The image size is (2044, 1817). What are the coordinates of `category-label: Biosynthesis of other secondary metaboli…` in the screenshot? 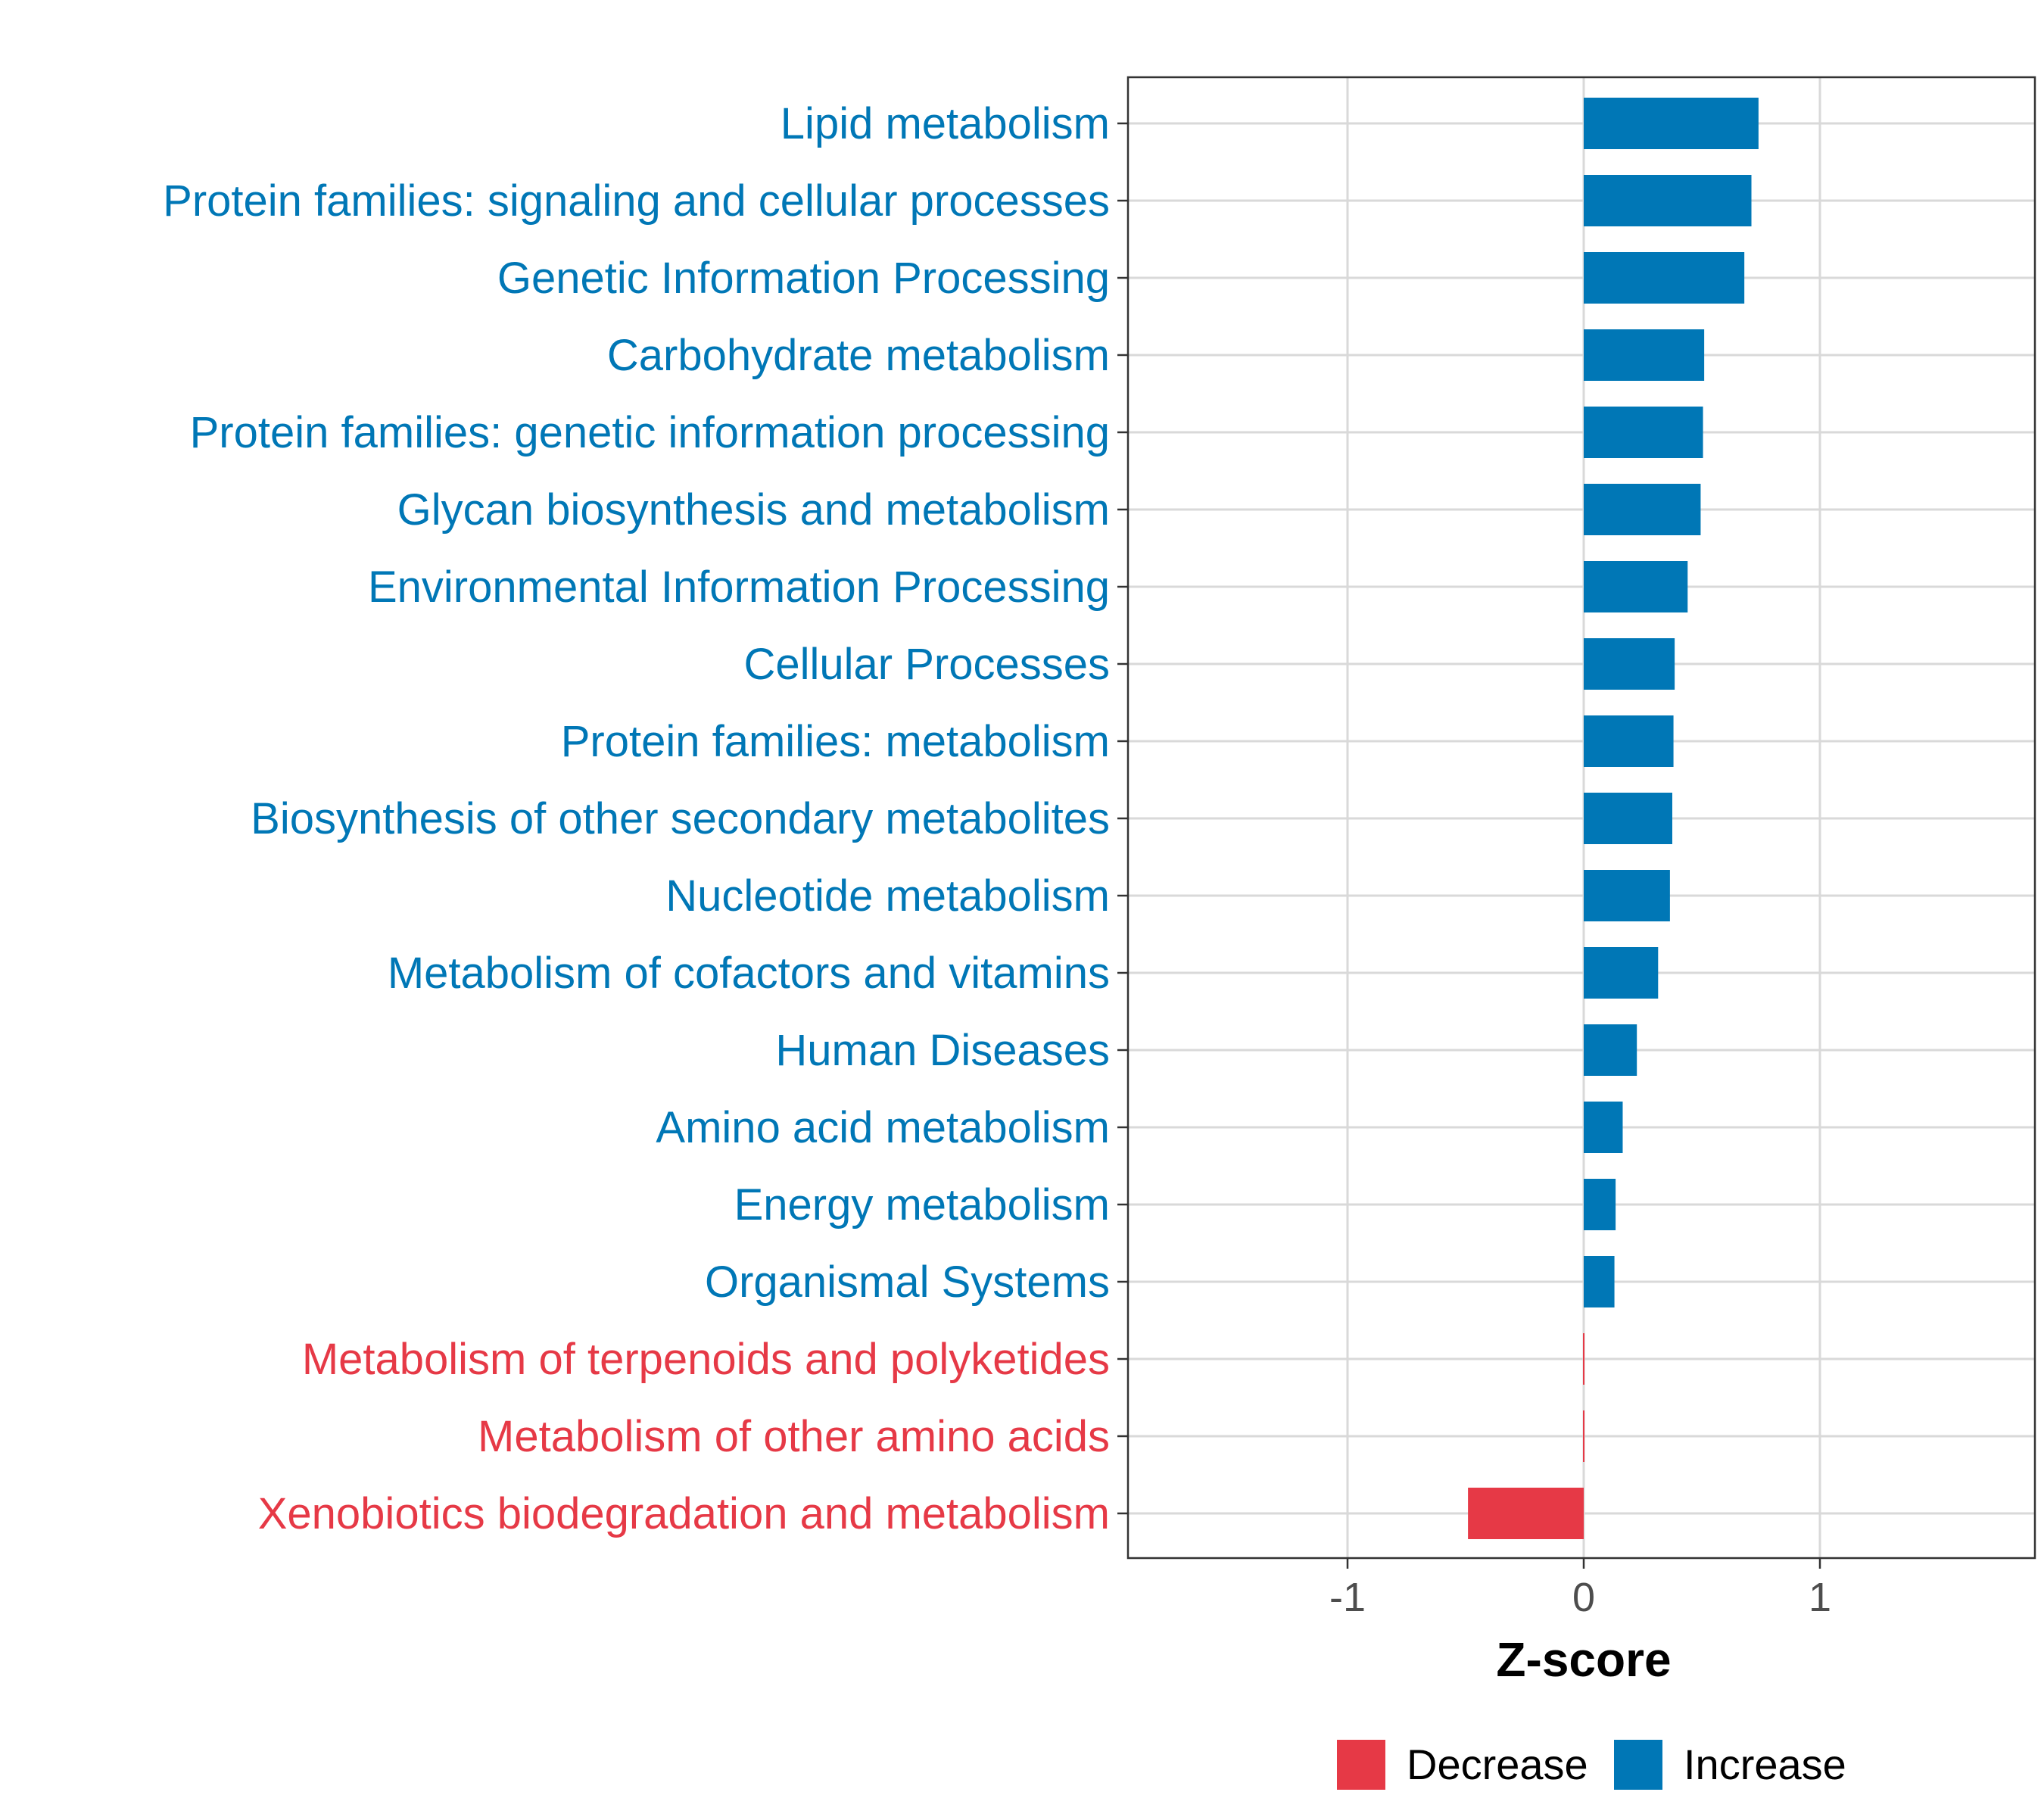 It's located at (680, 818).